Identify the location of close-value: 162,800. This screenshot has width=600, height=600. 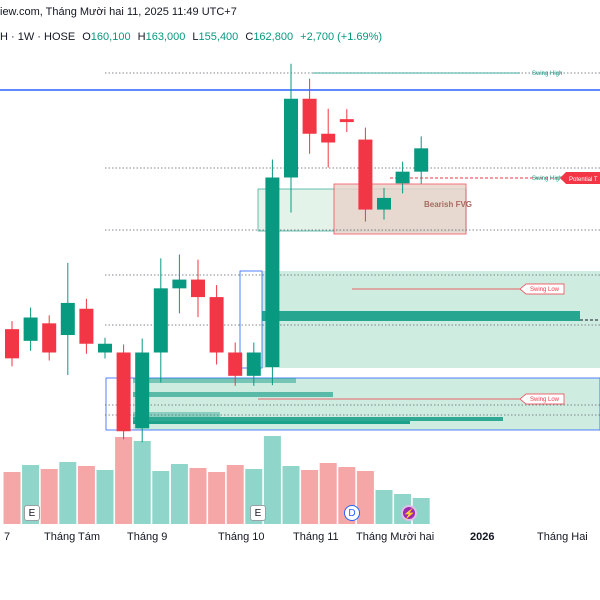
(273, 37).